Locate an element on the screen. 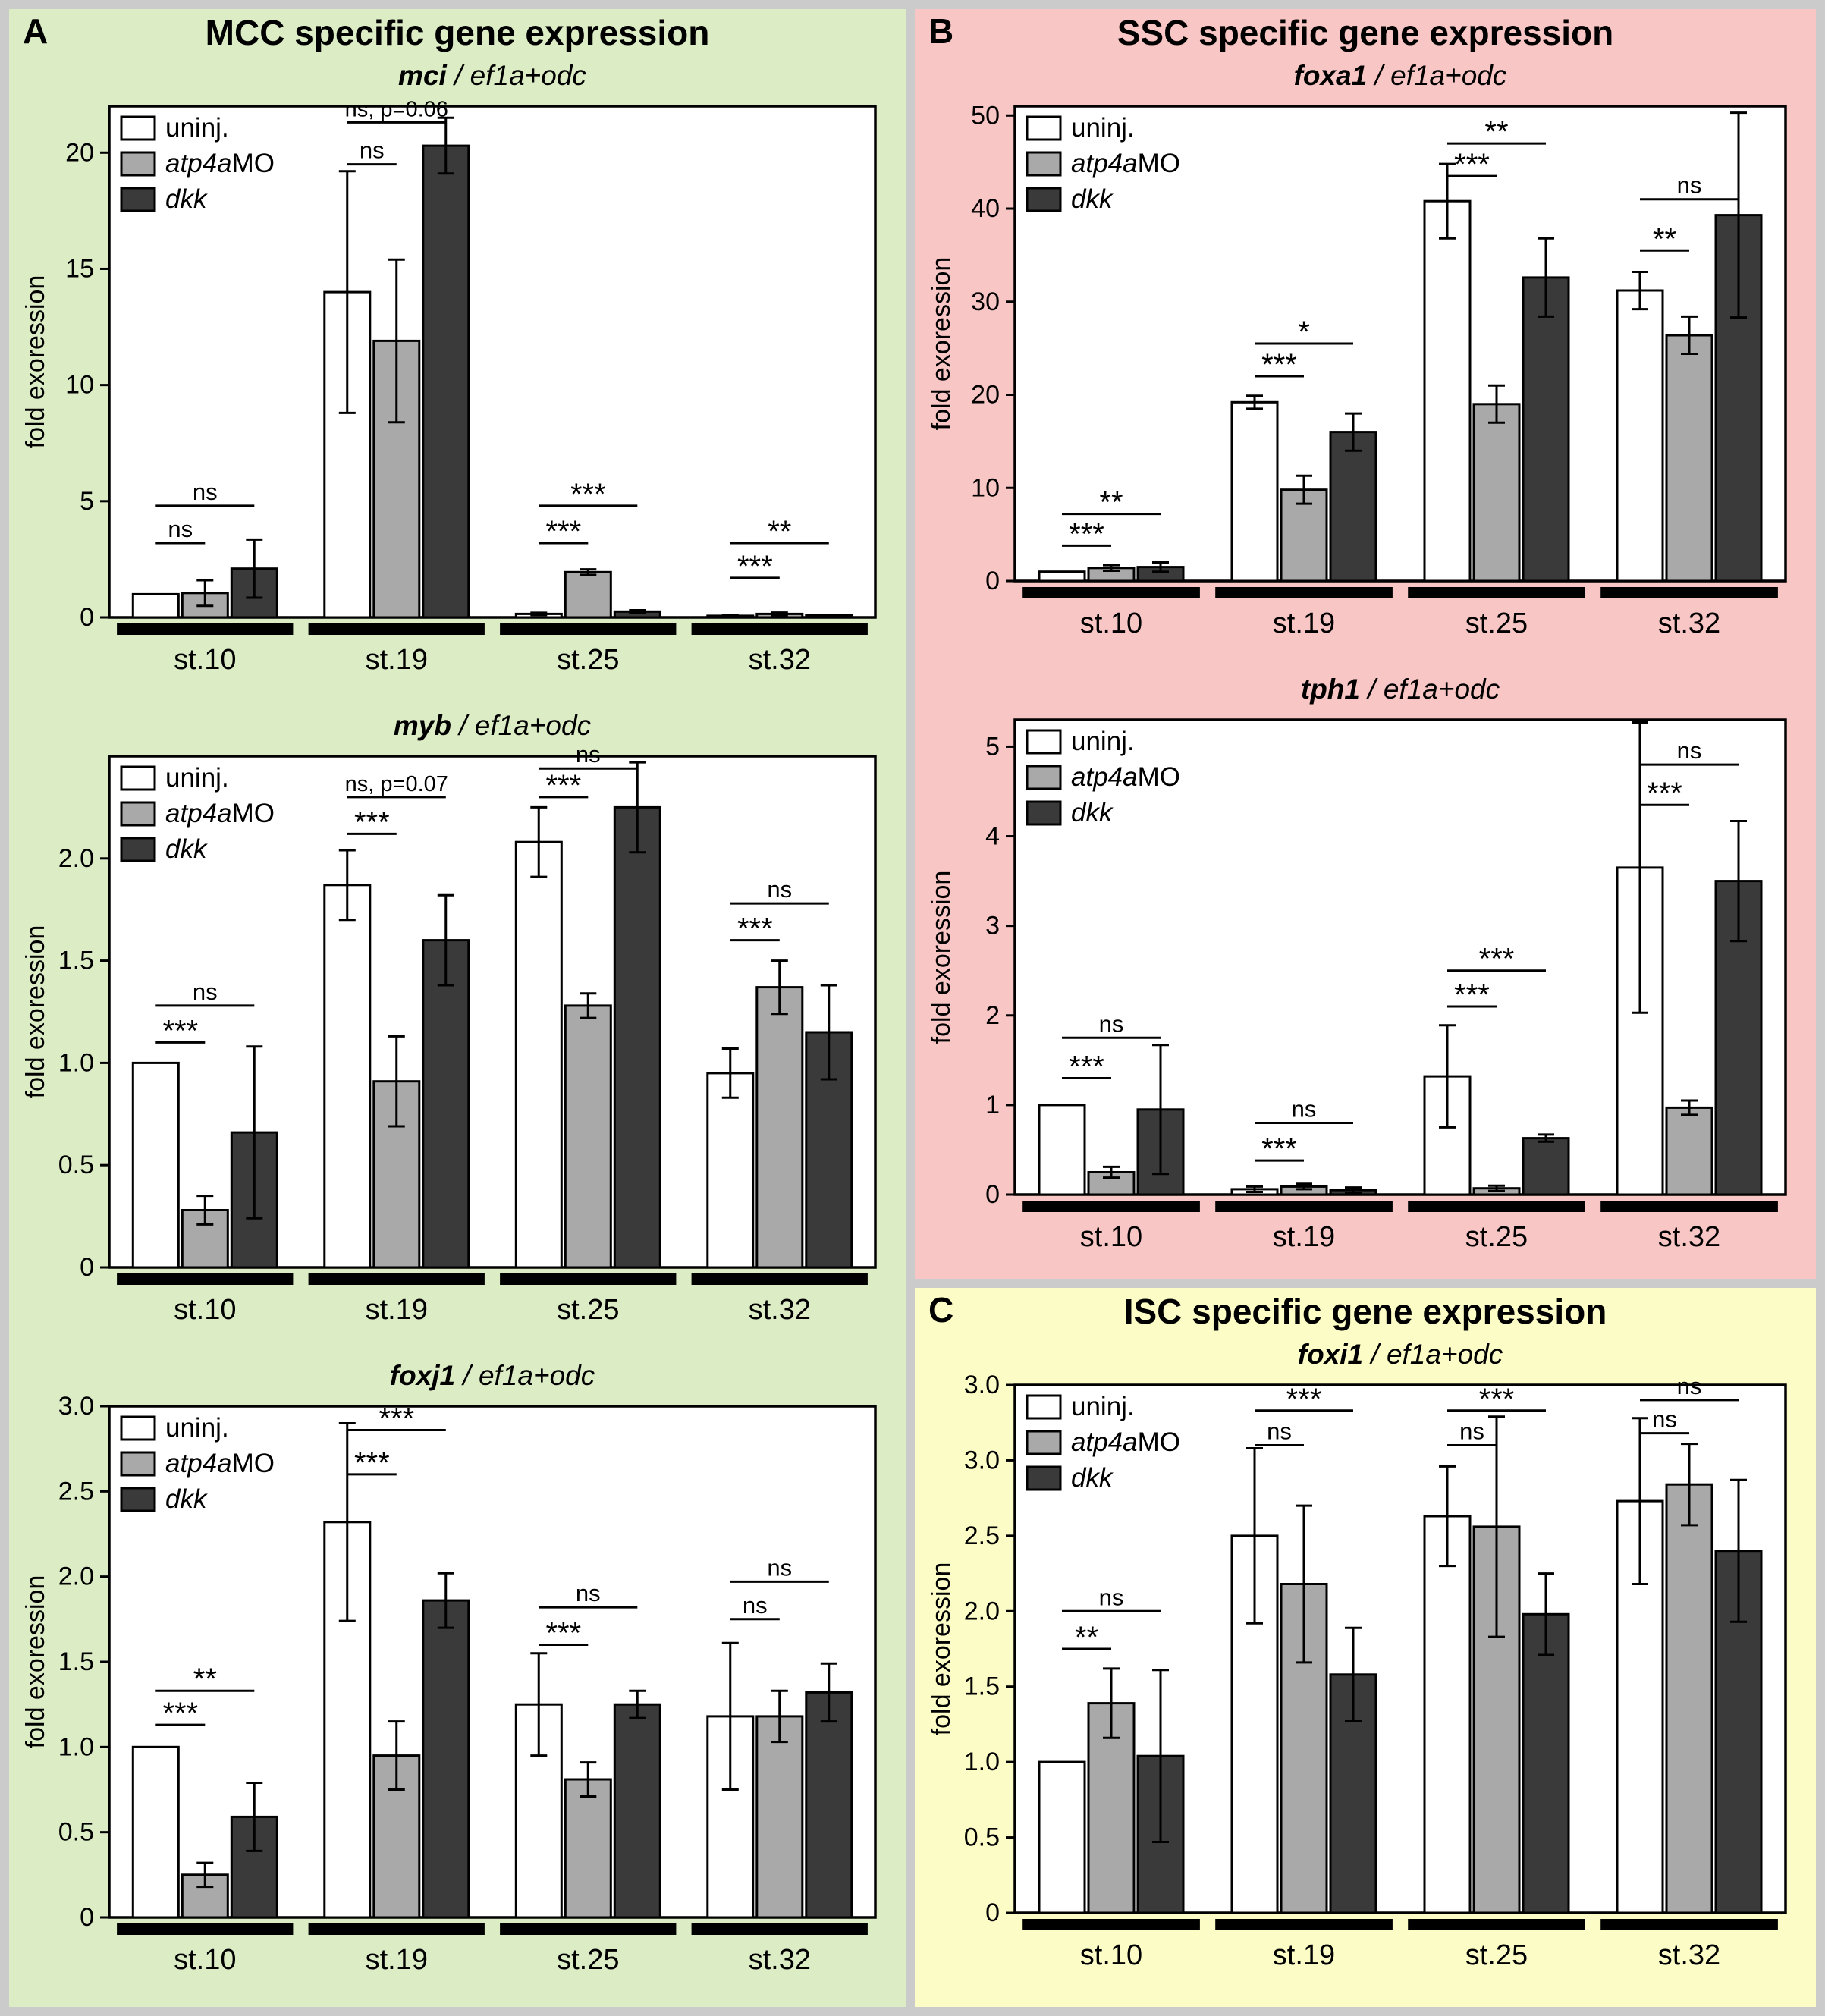 The width and height of the screenshot is (1825, 2016). svg-text: 3 is located at coordinates (992, 926).